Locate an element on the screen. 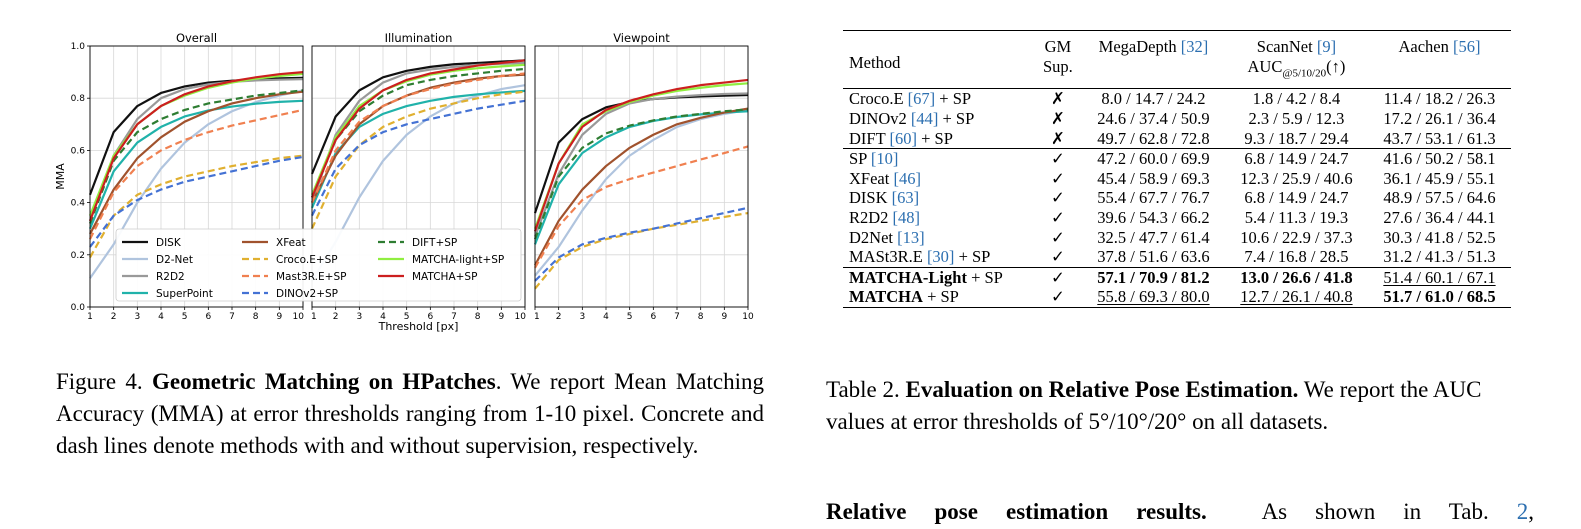 The height and width of the screenshot is (529, 1581). cell-aachen: 31.2 / 41.3 / 51.3 is located at coordinates (1439, 257).